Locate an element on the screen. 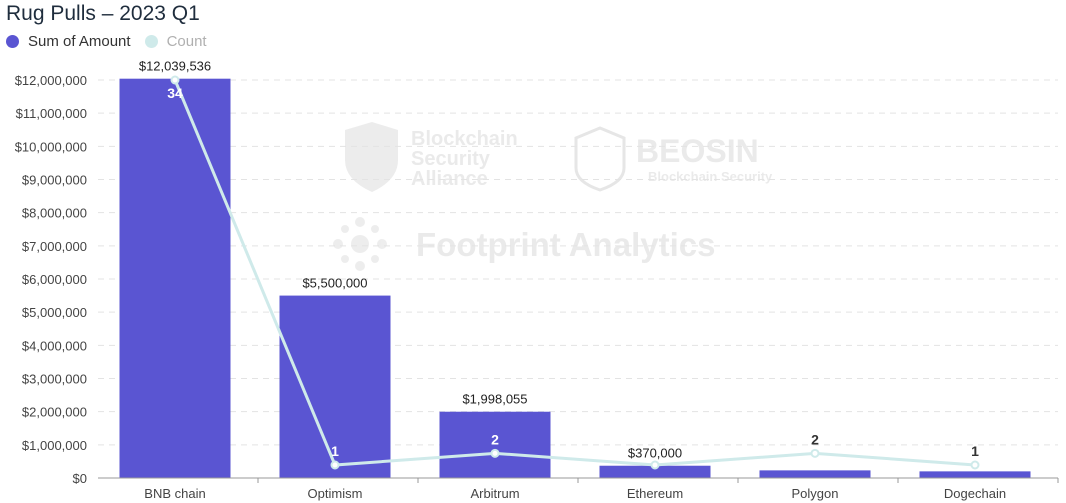 This screenshot has width=1066, height=503. legend-label-count: Count is located at coordinates (186, 41).